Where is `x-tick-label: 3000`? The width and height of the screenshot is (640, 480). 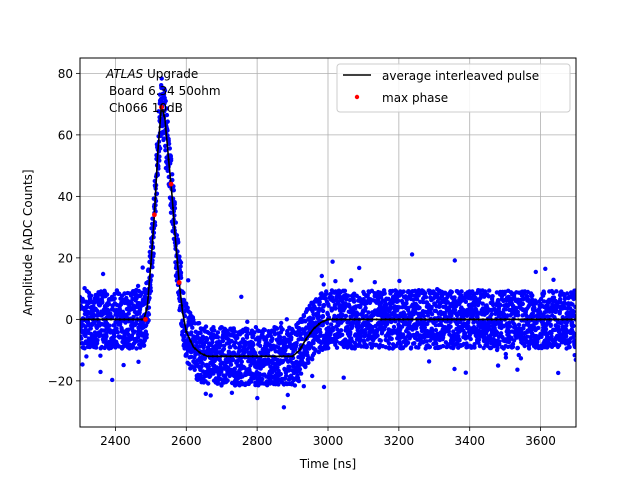
x-tick-label: 3000 is located at coordinates (328, 441).